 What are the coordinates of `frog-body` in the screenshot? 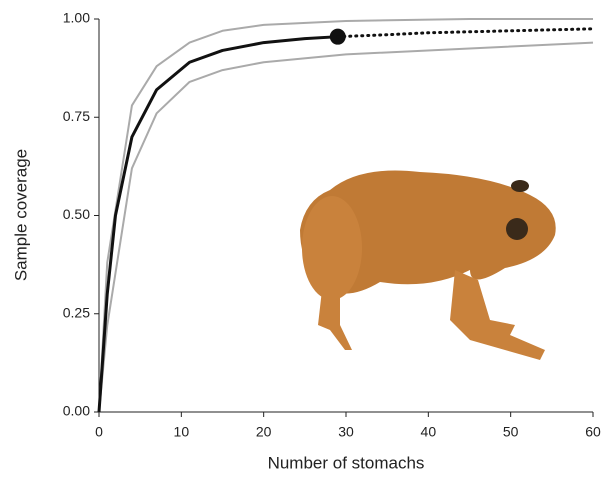 It's located at (428, 232).